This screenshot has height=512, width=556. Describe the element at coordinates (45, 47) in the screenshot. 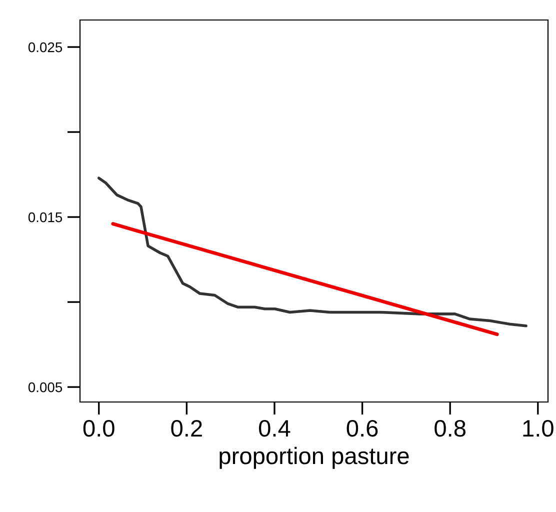

I see `y-tick-label: 0.025` at that location.